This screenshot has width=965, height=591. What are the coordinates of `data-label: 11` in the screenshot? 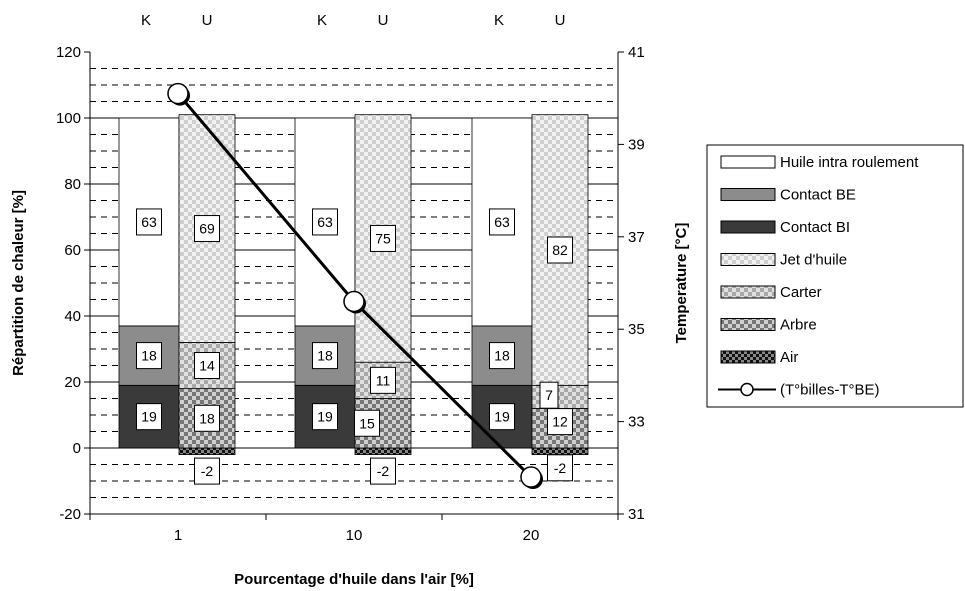 It's located at (383, 380).